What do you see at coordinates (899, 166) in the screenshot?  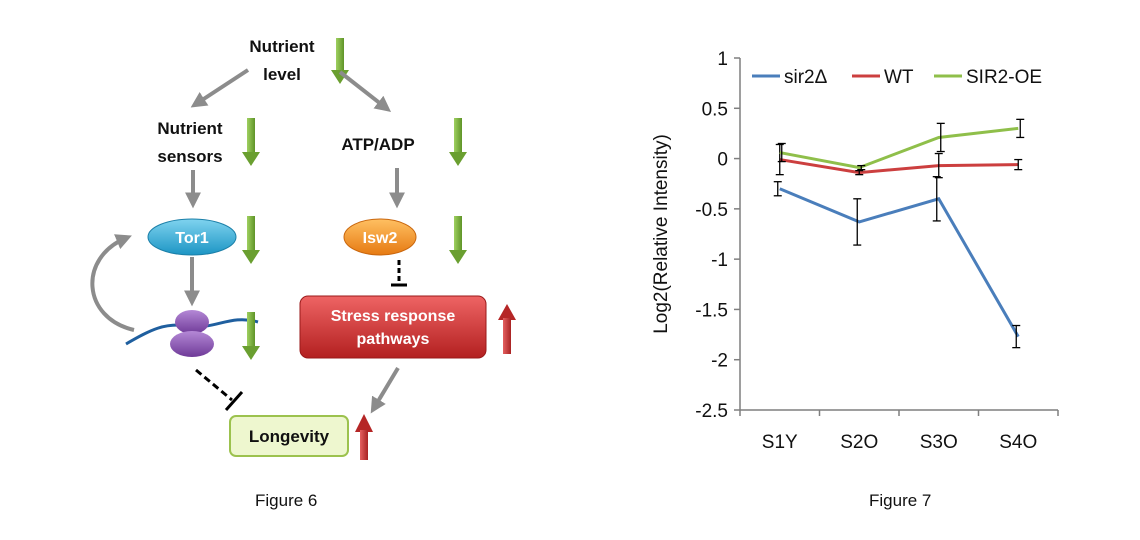 I see `series-line-WT` at bounding box center [899, 166].